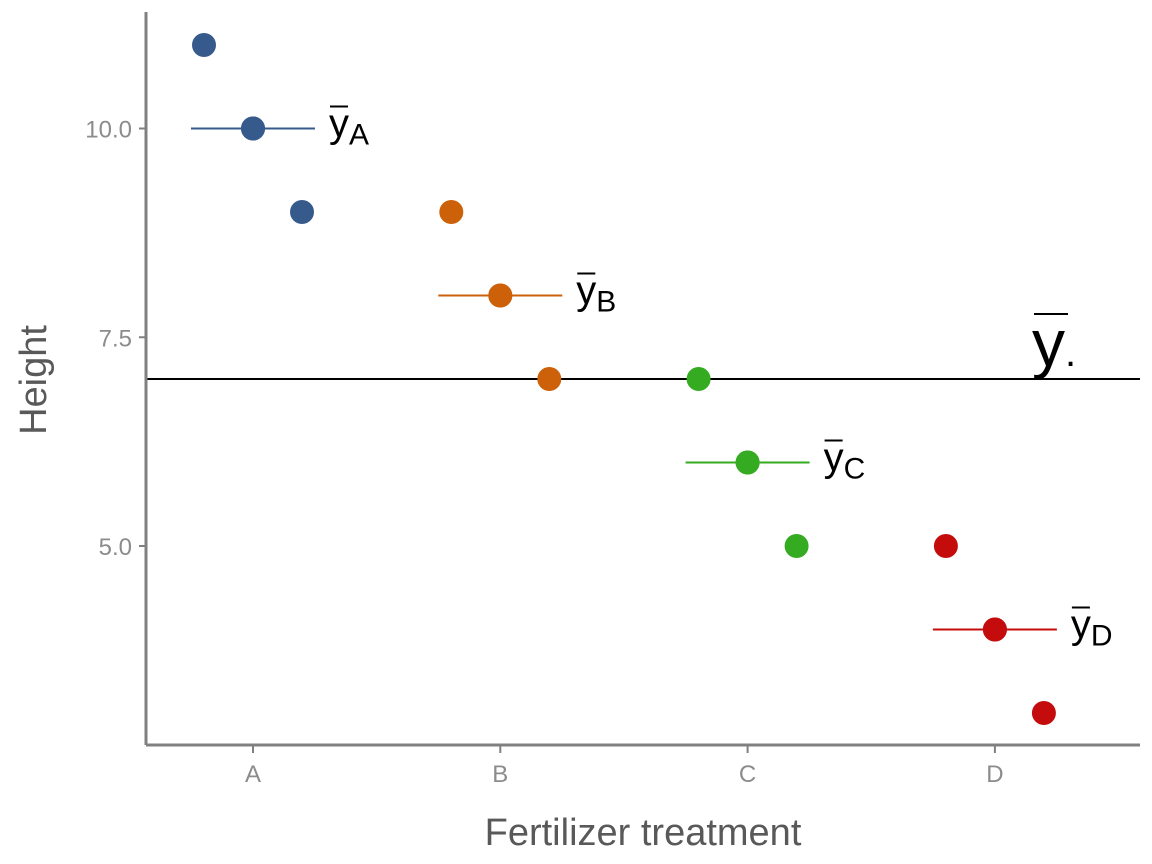 The height and width of the screenshot is (864, 1152). What do you see at coordinates (115, 338) in the screenshot?
I see `y-tick-label: 7.5` at bounding box center [115, 338].